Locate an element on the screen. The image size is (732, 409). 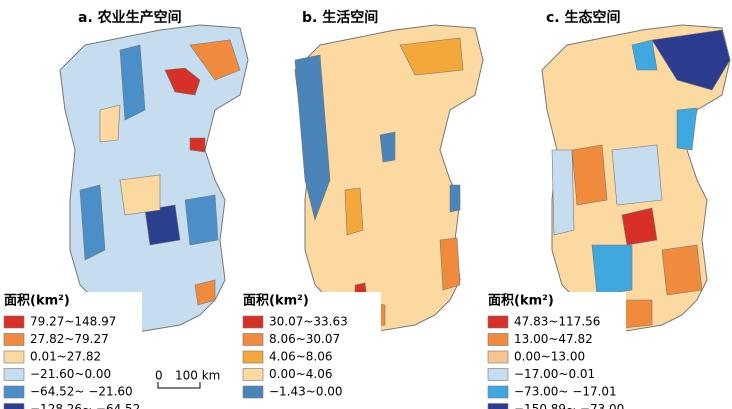
legend-label: 13.00~47.82 is located at coordinates (553, 339).